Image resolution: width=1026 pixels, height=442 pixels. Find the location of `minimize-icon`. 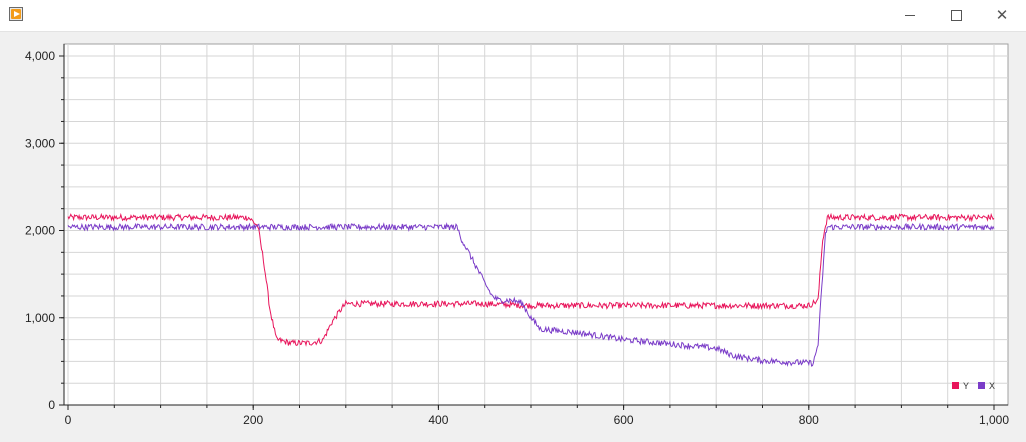

minimize-icon is located at coordinates (910, 15).